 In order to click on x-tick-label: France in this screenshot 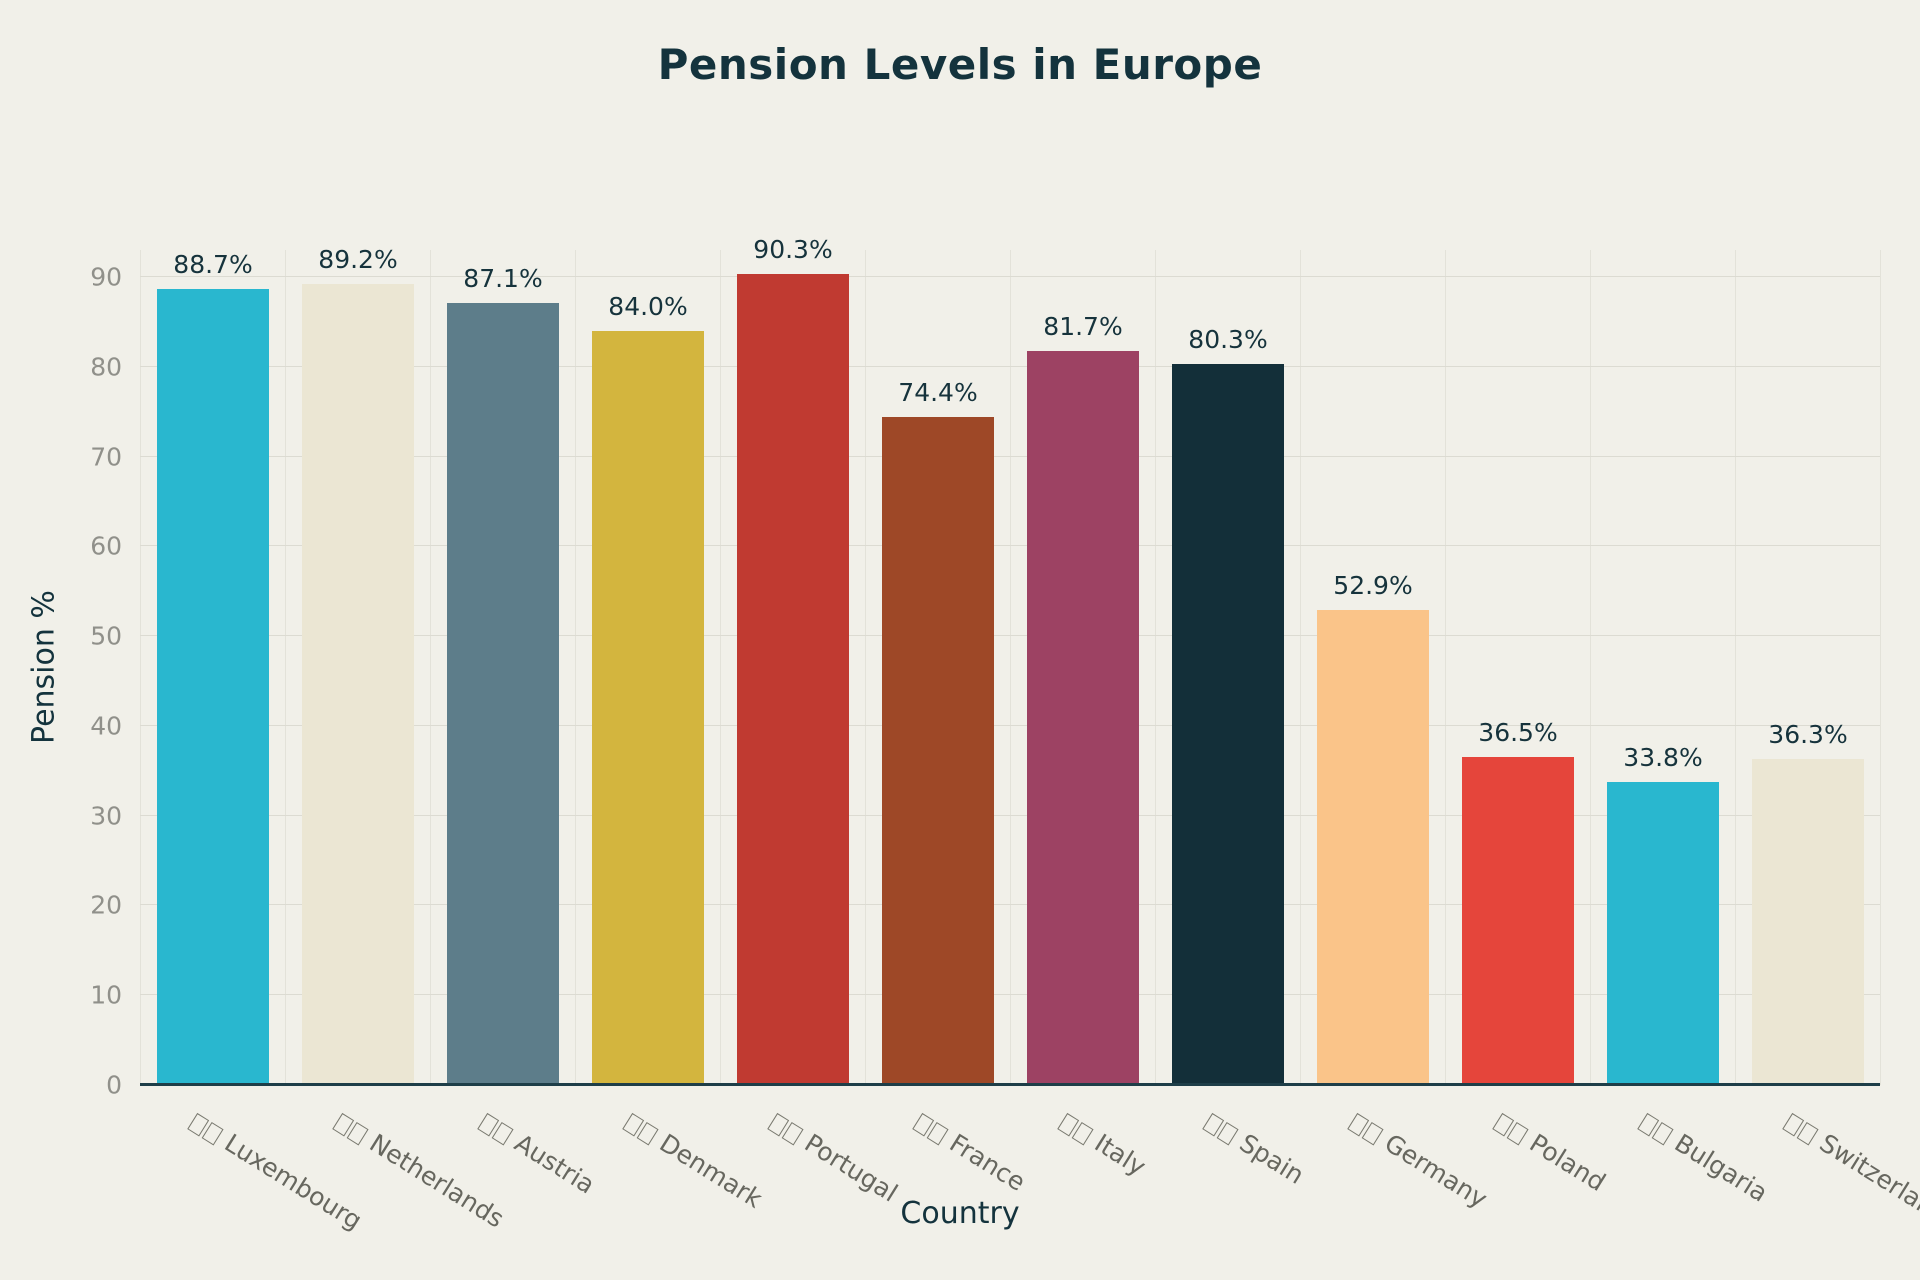, I will do `click(971, 1152)`.